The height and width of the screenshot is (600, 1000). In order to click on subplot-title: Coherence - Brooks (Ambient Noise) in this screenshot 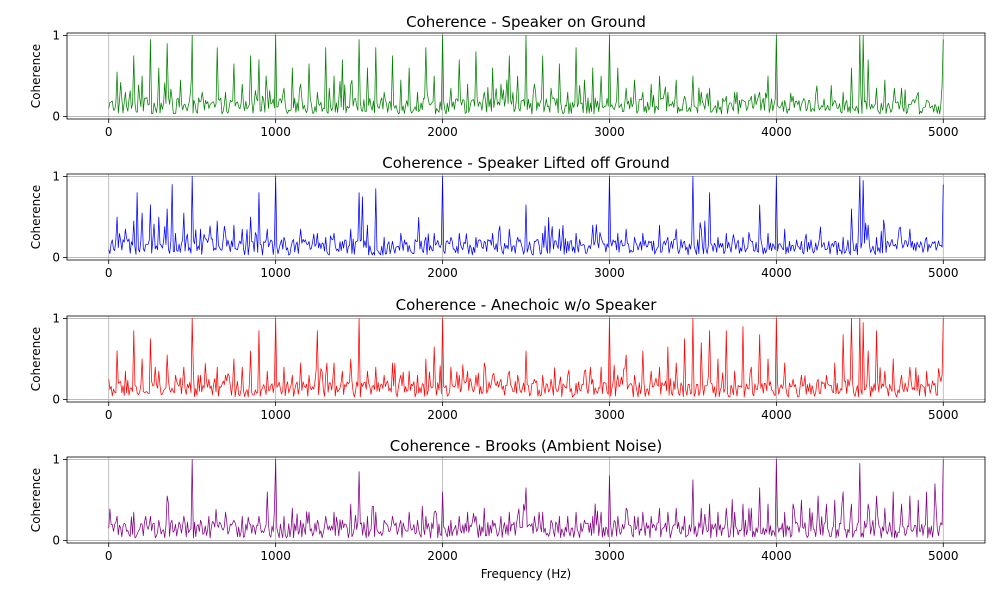, I will do `click(526, 446)`.